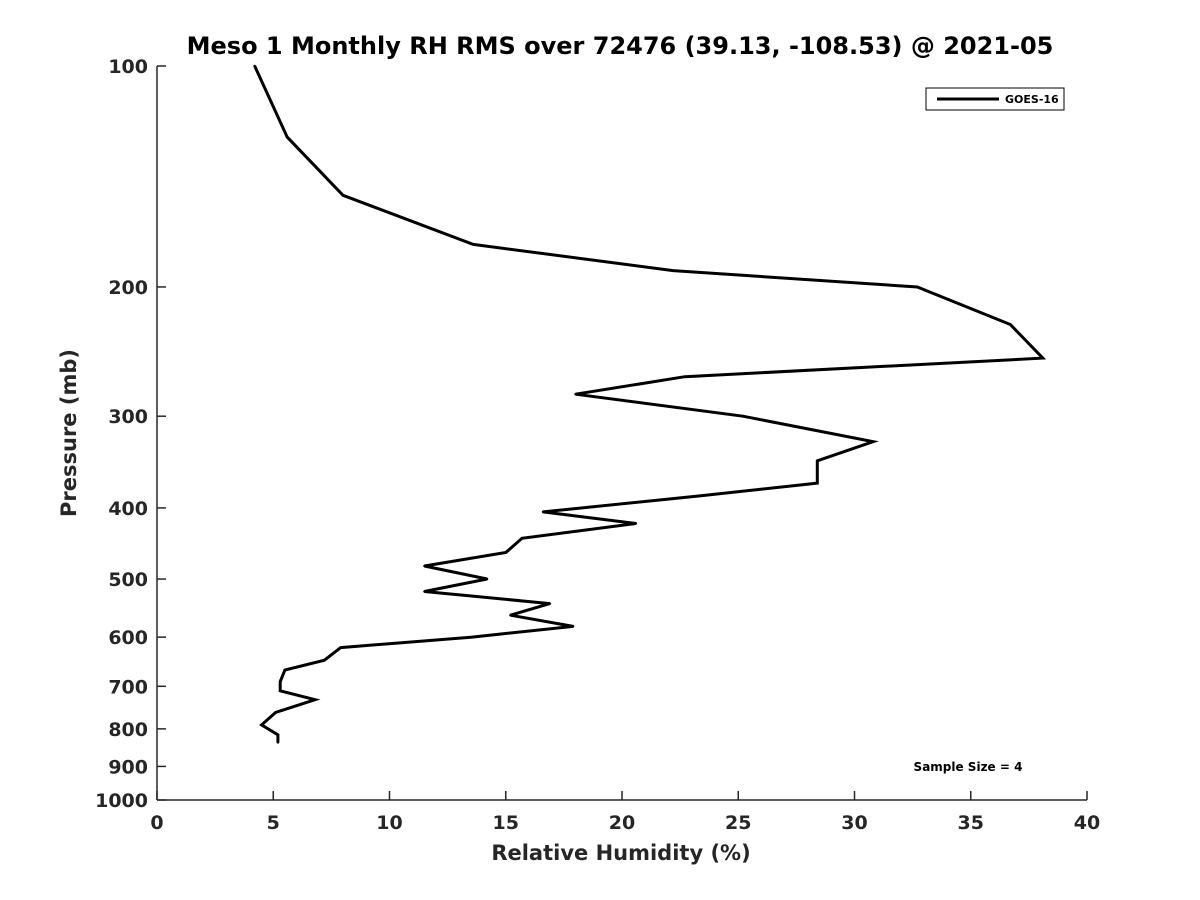 The image size is (1200, 900). I want to click on x-tick-label: 15, so click(506, 823).